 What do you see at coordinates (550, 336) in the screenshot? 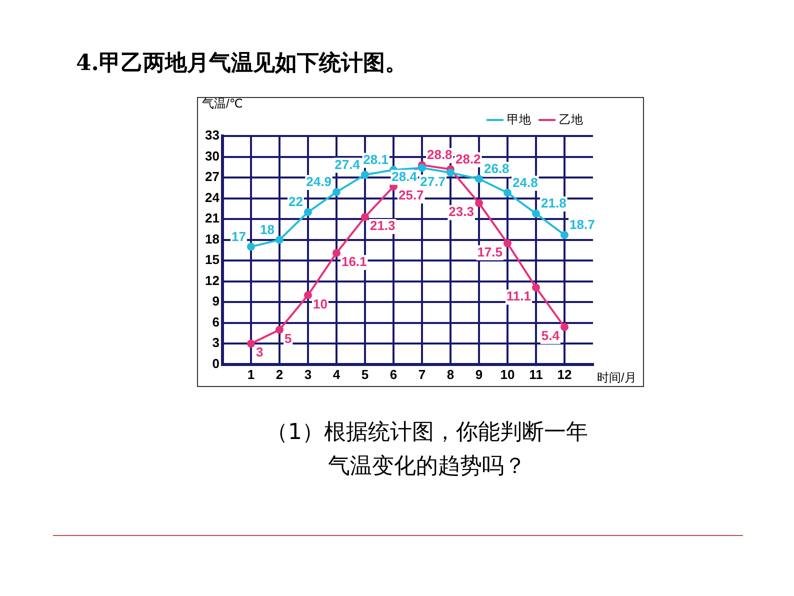
I see `data-label: 5.4` at bounding box center [550, 336].